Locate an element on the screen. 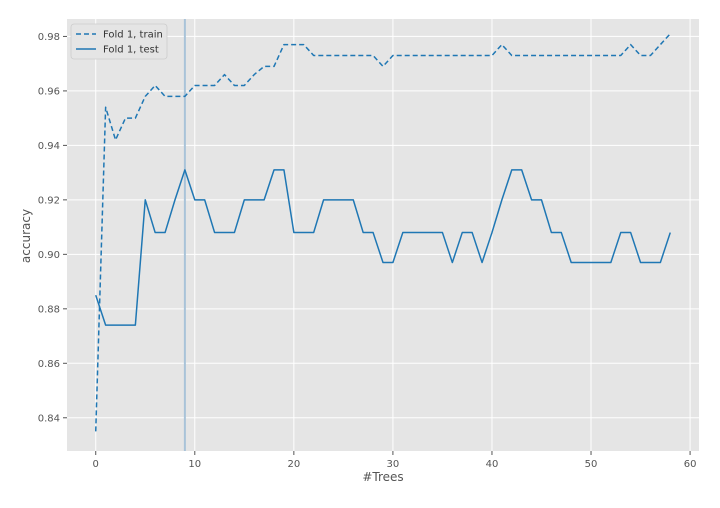  y-tick-label: 0.86 is located at coordinates (49, 364).